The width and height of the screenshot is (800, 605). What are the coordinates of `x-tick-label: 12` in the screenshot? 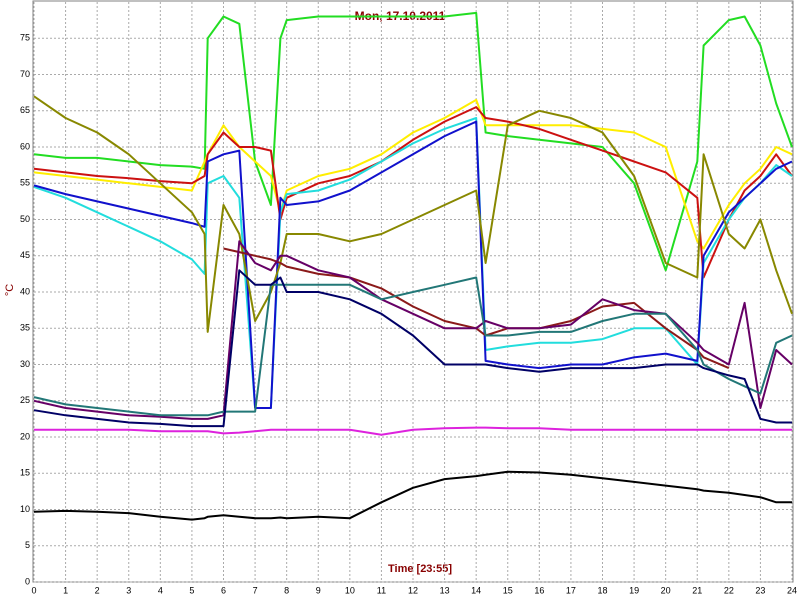 It's located at (413, 590).